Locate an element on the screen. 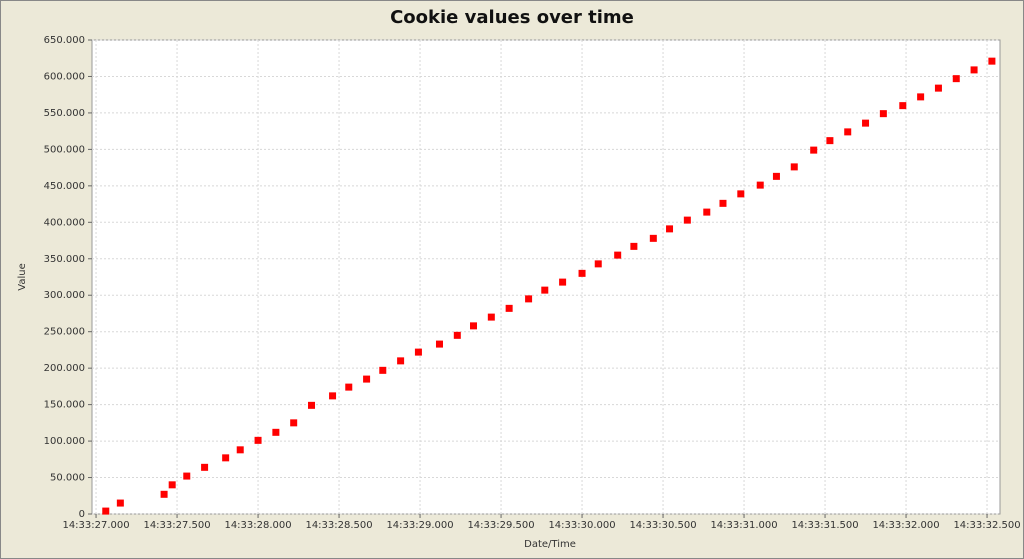 The width and height of the screenshot is (1024, 559). y-tick-label: 400.000 is located at coordinates (64, 222).